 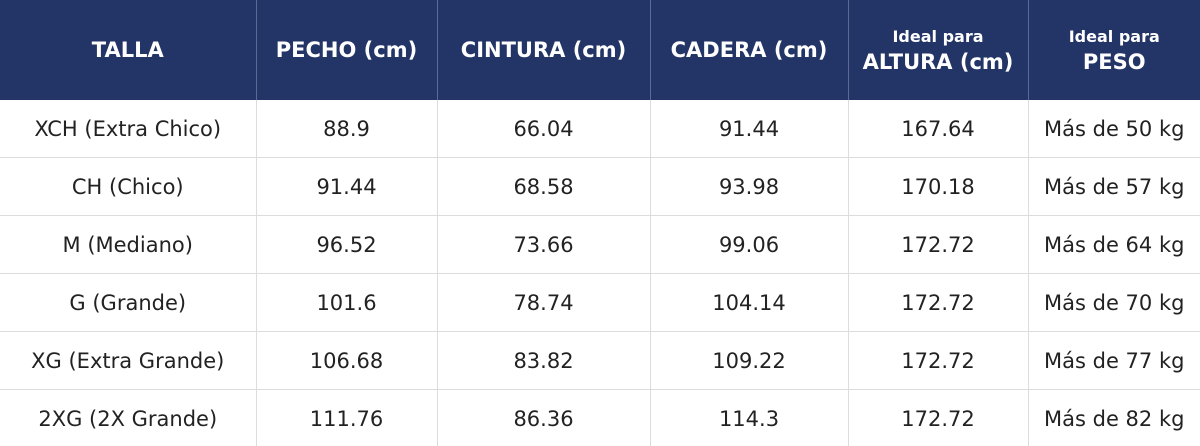 I want to click on header-cell: Ideal para PESO, so click(x=1114, y=50).